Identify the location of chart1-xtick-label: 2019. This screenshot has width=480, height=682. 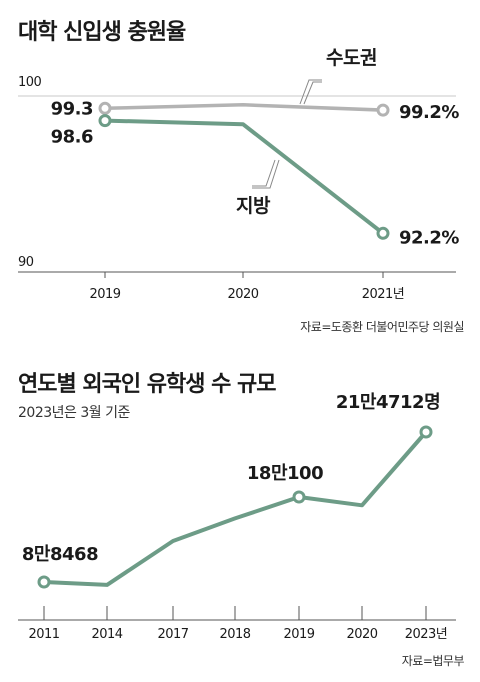
(104, 294).